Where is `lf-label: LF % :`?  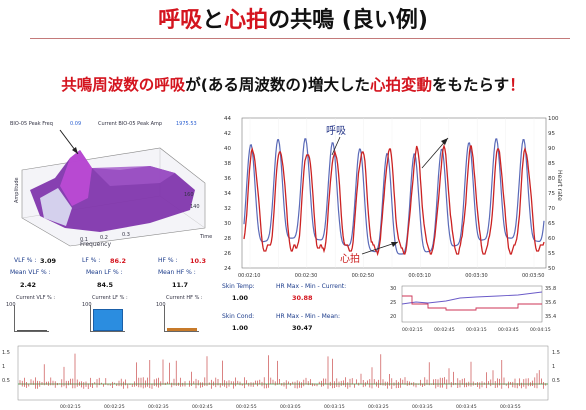 lf-label: LF % : is located at coordinates (91, 260).